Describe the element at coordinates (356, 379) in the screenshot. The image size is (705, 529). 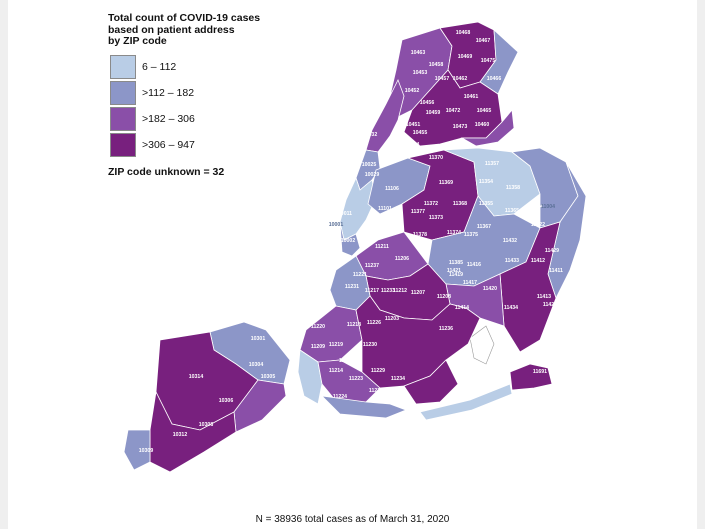
I see `zip-label-11223: 11223` at that location.